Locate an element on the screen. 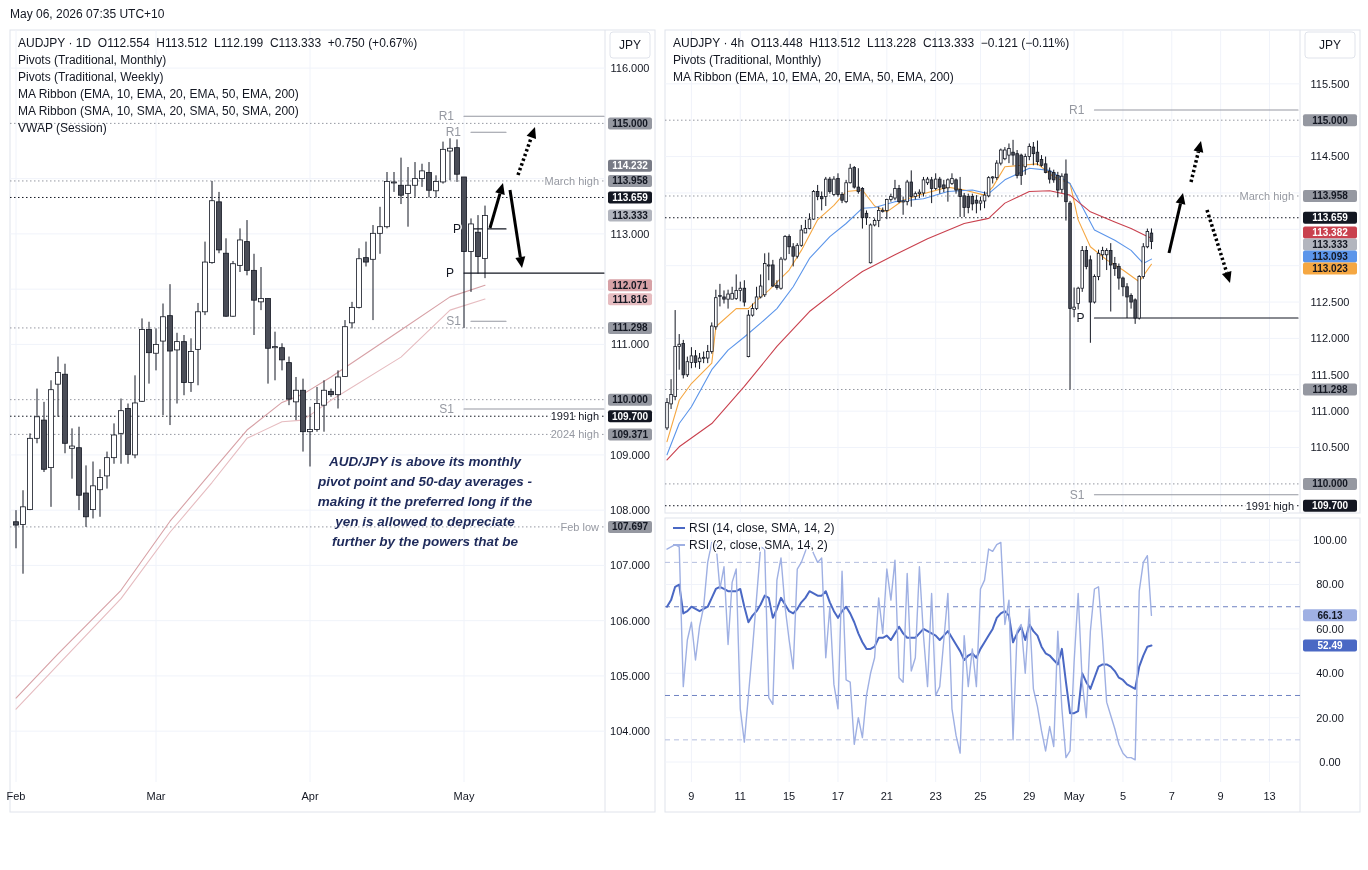 The image size is (1368, 870). y-tick-label: 113.000 is located at coordinates (630, 233).